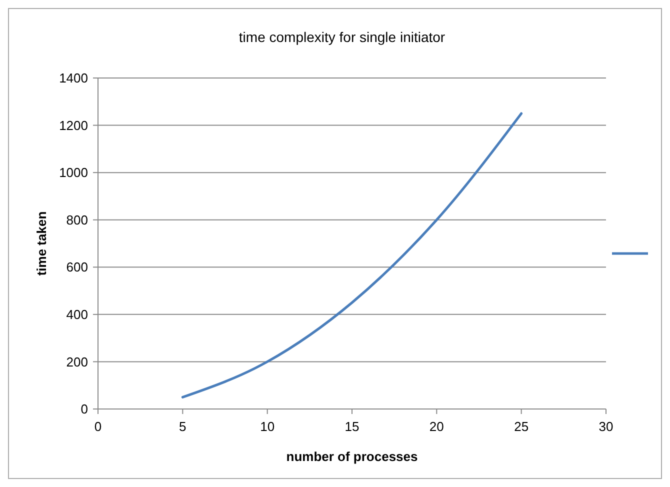  Describe the element at coordinates (41, 243) in the screenshot. I see `y-axis-title: time taken` at that location.